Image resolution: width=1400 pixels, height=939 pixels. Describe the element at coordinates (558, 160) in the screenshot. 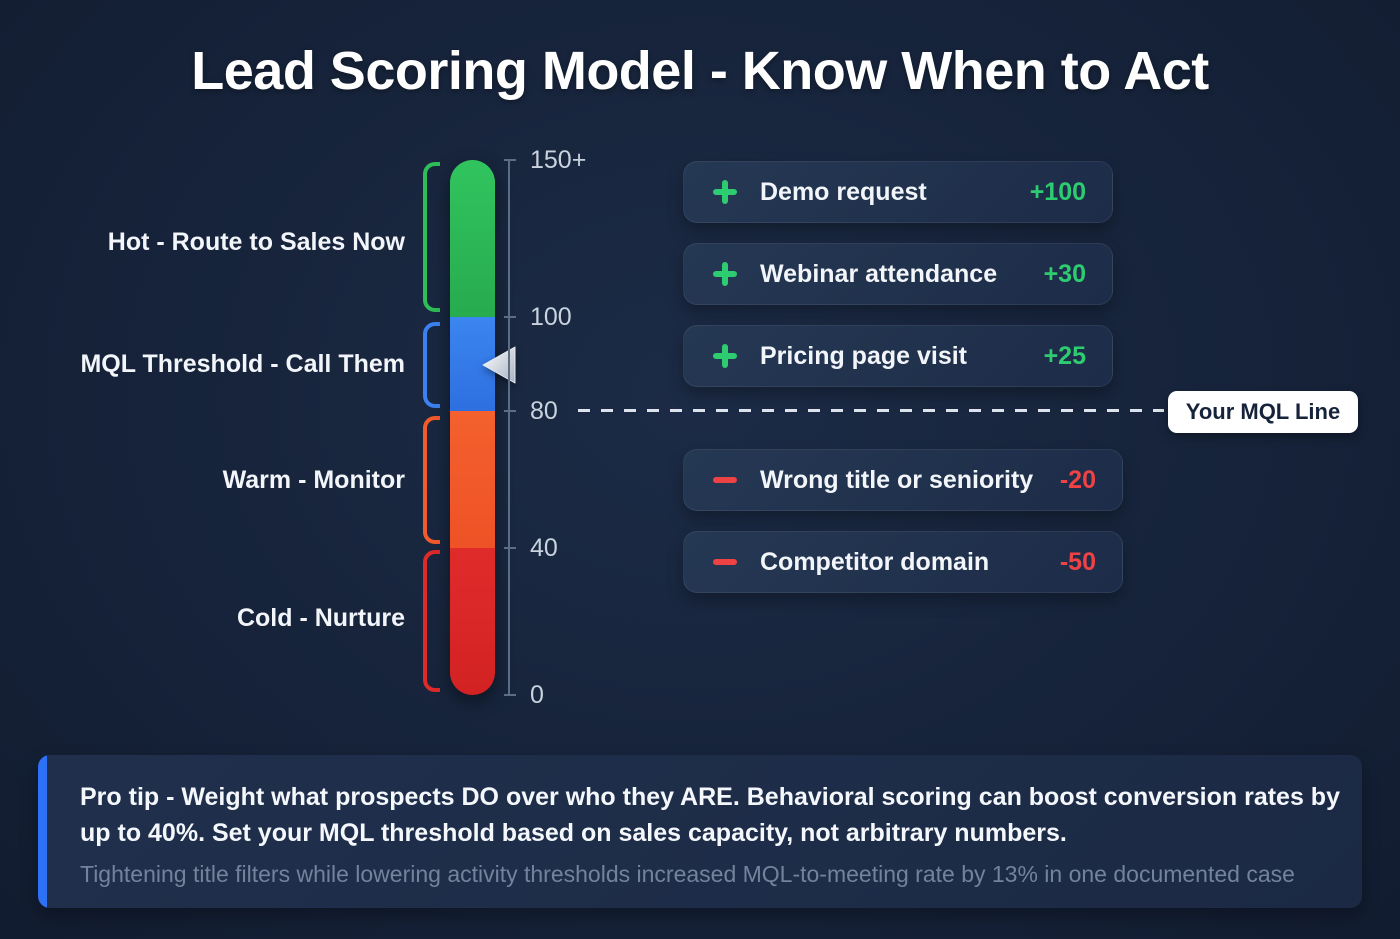

I see `tick-label-150: 150+` at that location.